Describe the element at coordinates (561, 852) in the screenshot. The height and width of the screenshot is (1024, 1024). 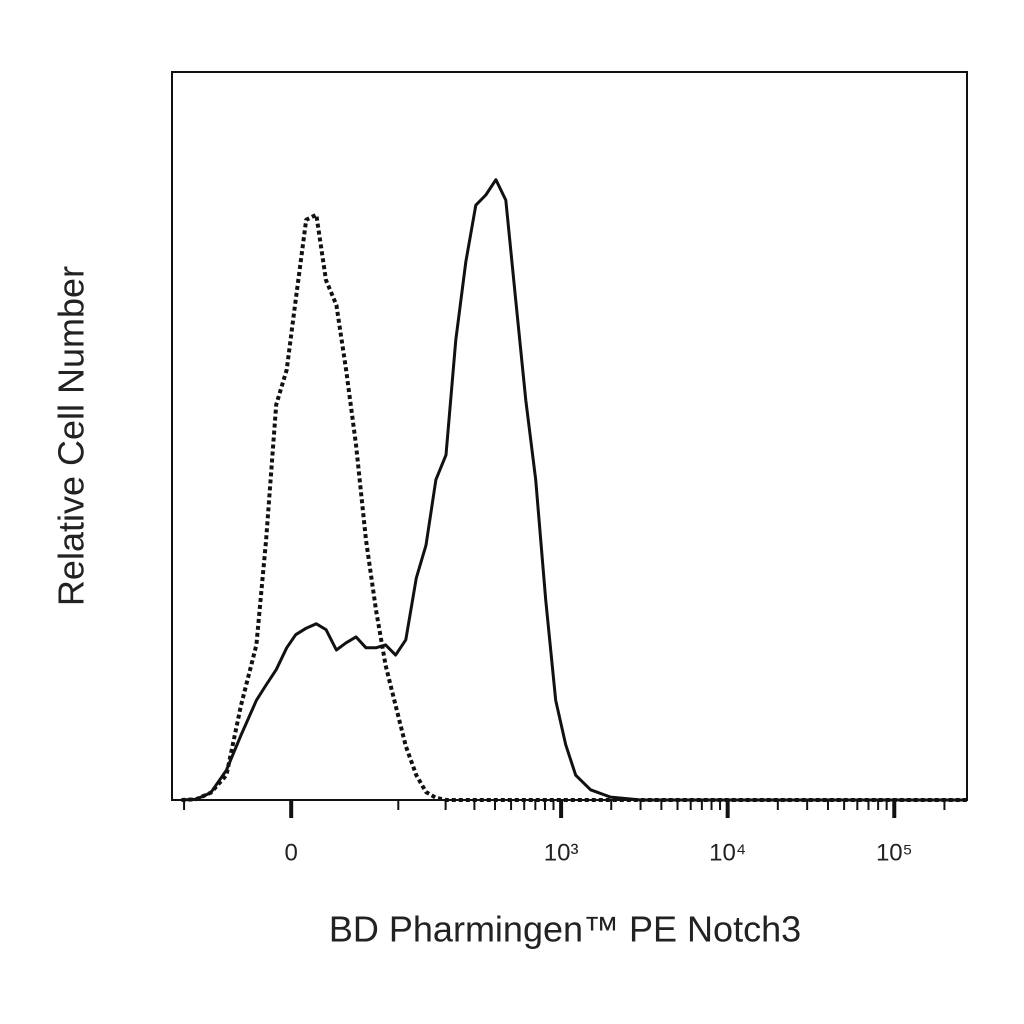
I see `x-tick-label: 10³` at that location.